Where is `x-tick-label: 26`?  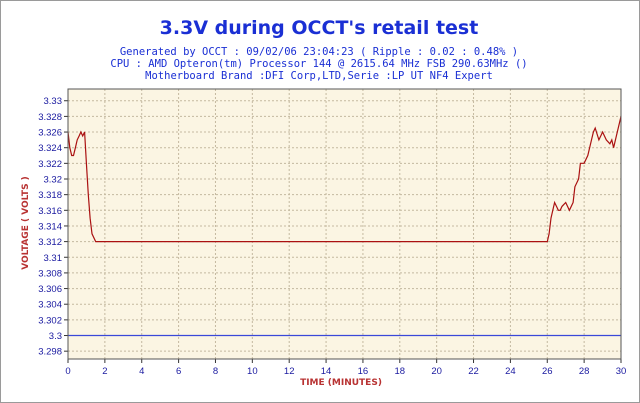 x-tick-label: 26 is located at coordinates (547, 371).